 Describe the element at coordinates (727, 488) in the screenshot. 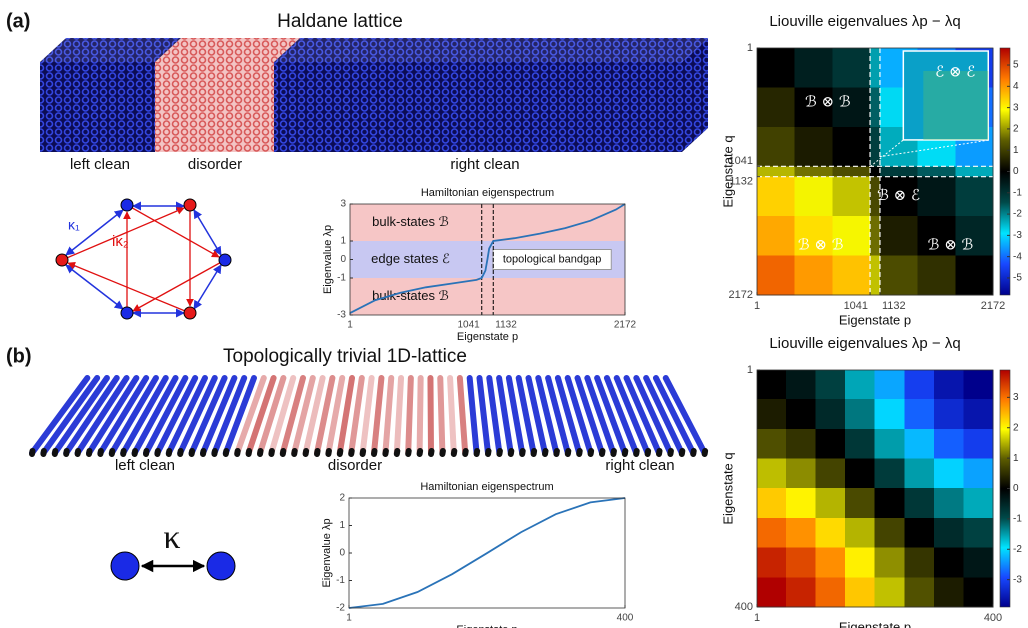

I see `y-axis-label: Eigenstate q` at that location.